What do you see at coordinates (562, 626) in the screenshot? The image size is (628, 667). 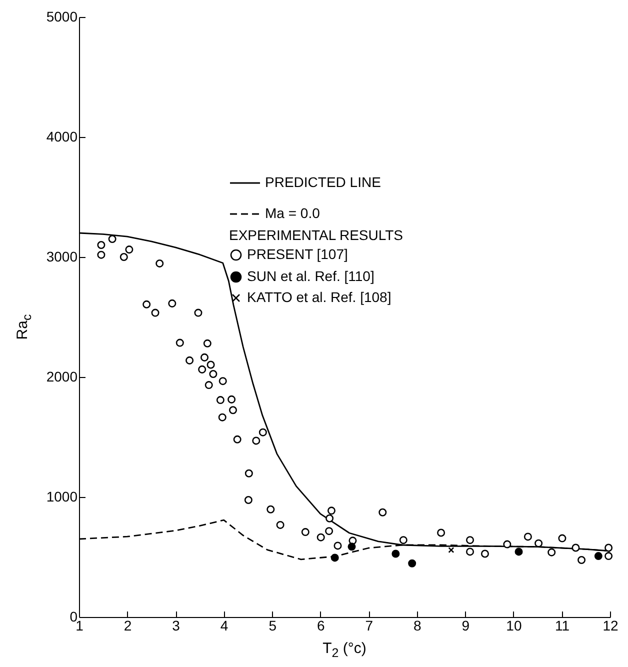 I see `x-tick-label: 11` at bounding box center [562, 626].